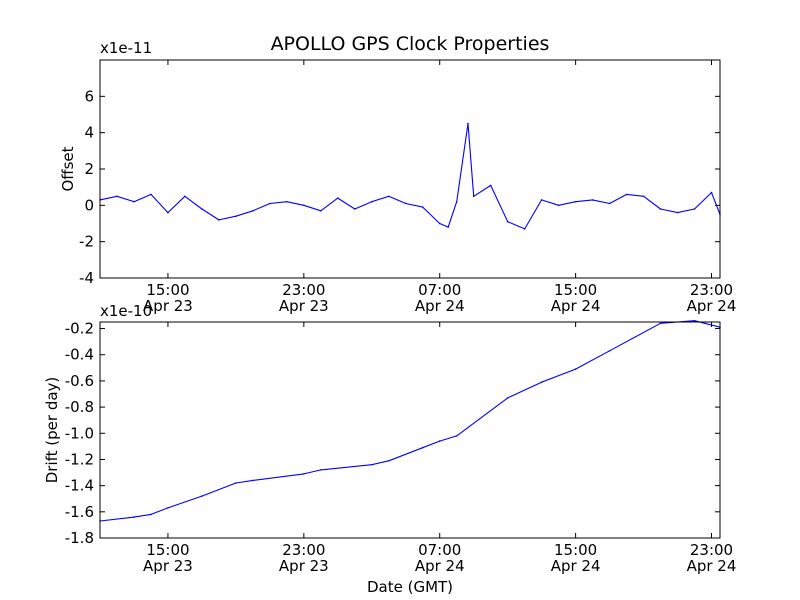 This screenshot has height=600, width=800. Describe the element at coordinates (711, 550) in the screenshot. I see `drift-x-tick-time: 23:00` at that location.